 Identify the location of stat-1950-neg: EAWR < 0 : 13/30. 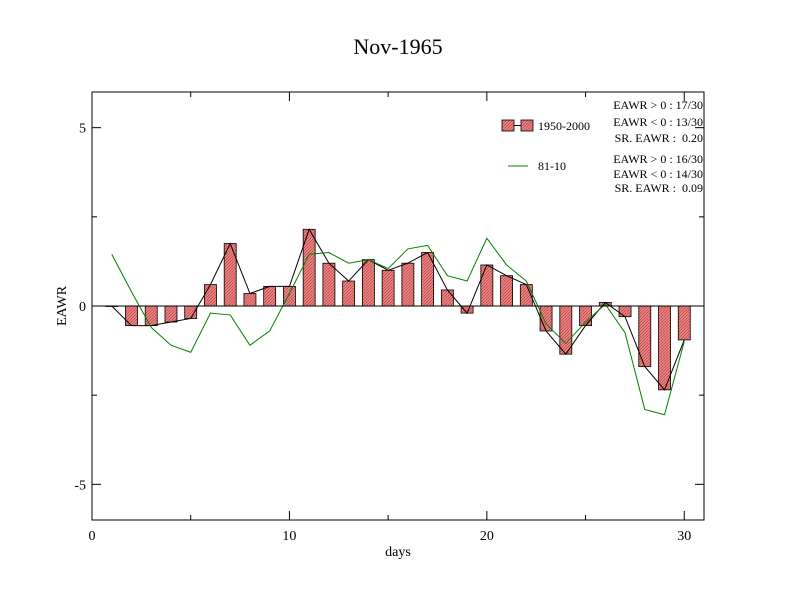
(658, 122).